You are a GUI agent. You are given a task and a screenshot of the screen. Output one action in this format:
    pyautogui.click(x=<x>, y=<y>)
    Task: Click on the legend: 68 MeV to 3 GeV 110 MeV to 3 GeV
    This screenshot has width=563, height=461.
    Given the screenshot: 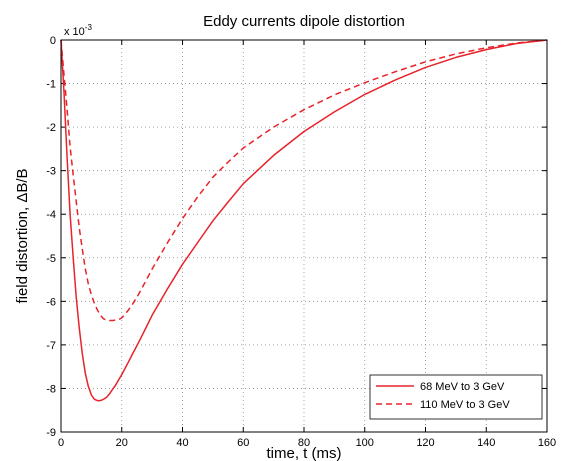 What is the action you would take?
    pyautogui.click(x=456, y=397)
    